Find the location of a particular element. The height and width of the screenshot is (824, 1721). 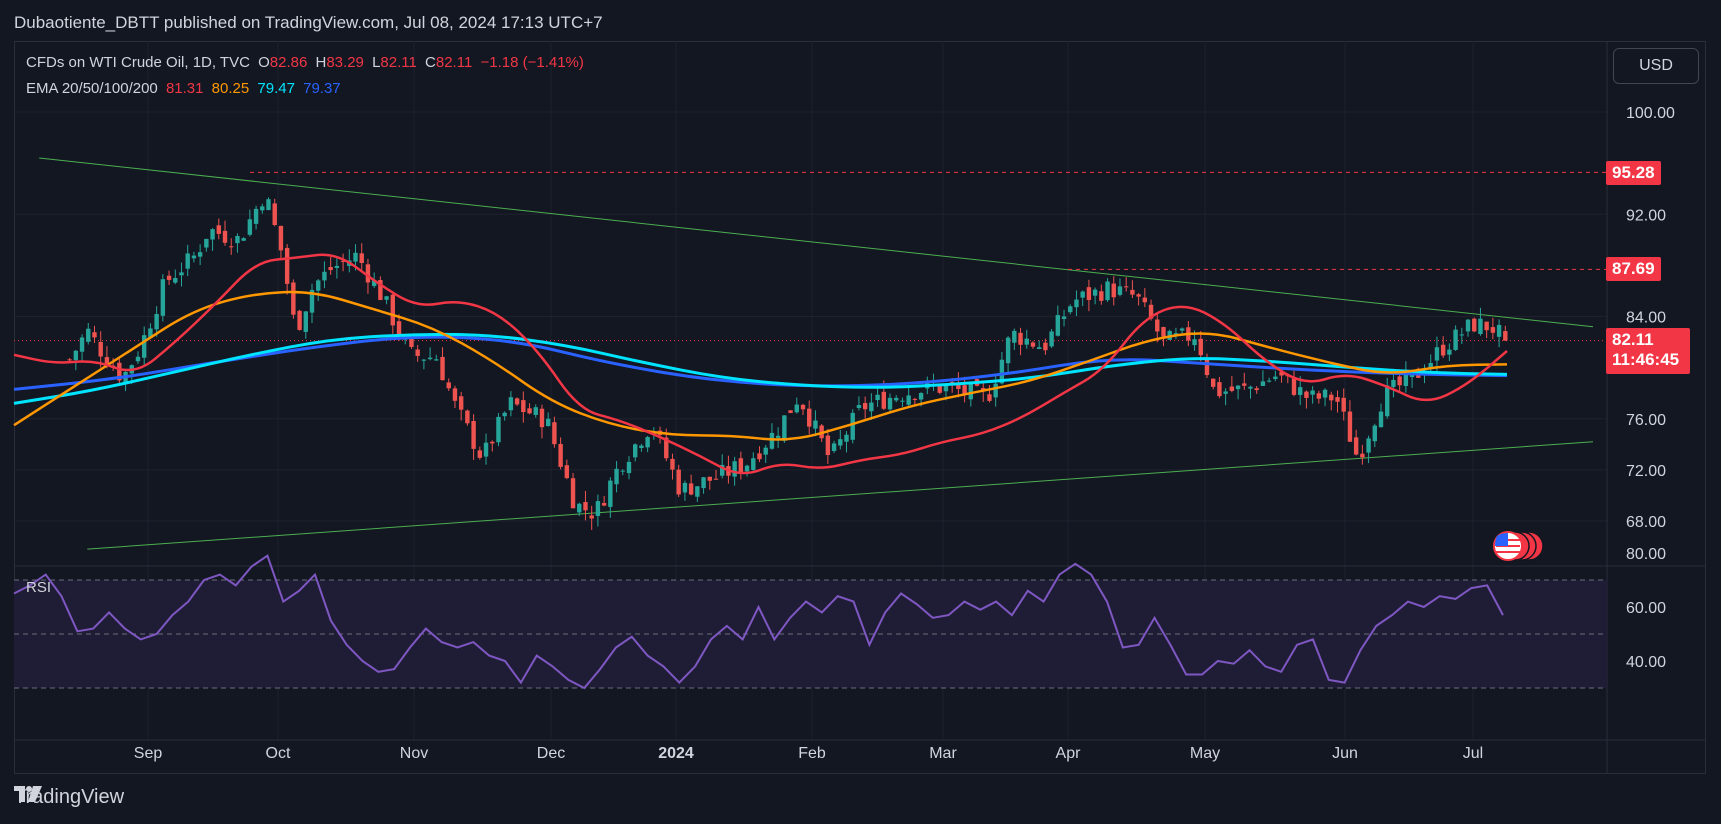

legend-close-label: C is located at coordinates (430, 62).